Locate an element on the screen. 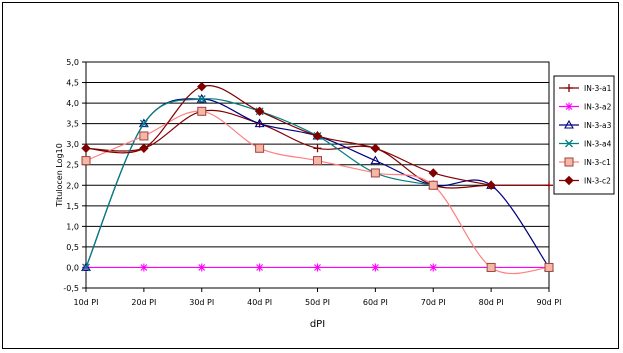 The image size is (623, 353). x-tick-label: 40d PI is located at coordinates (259, 302).